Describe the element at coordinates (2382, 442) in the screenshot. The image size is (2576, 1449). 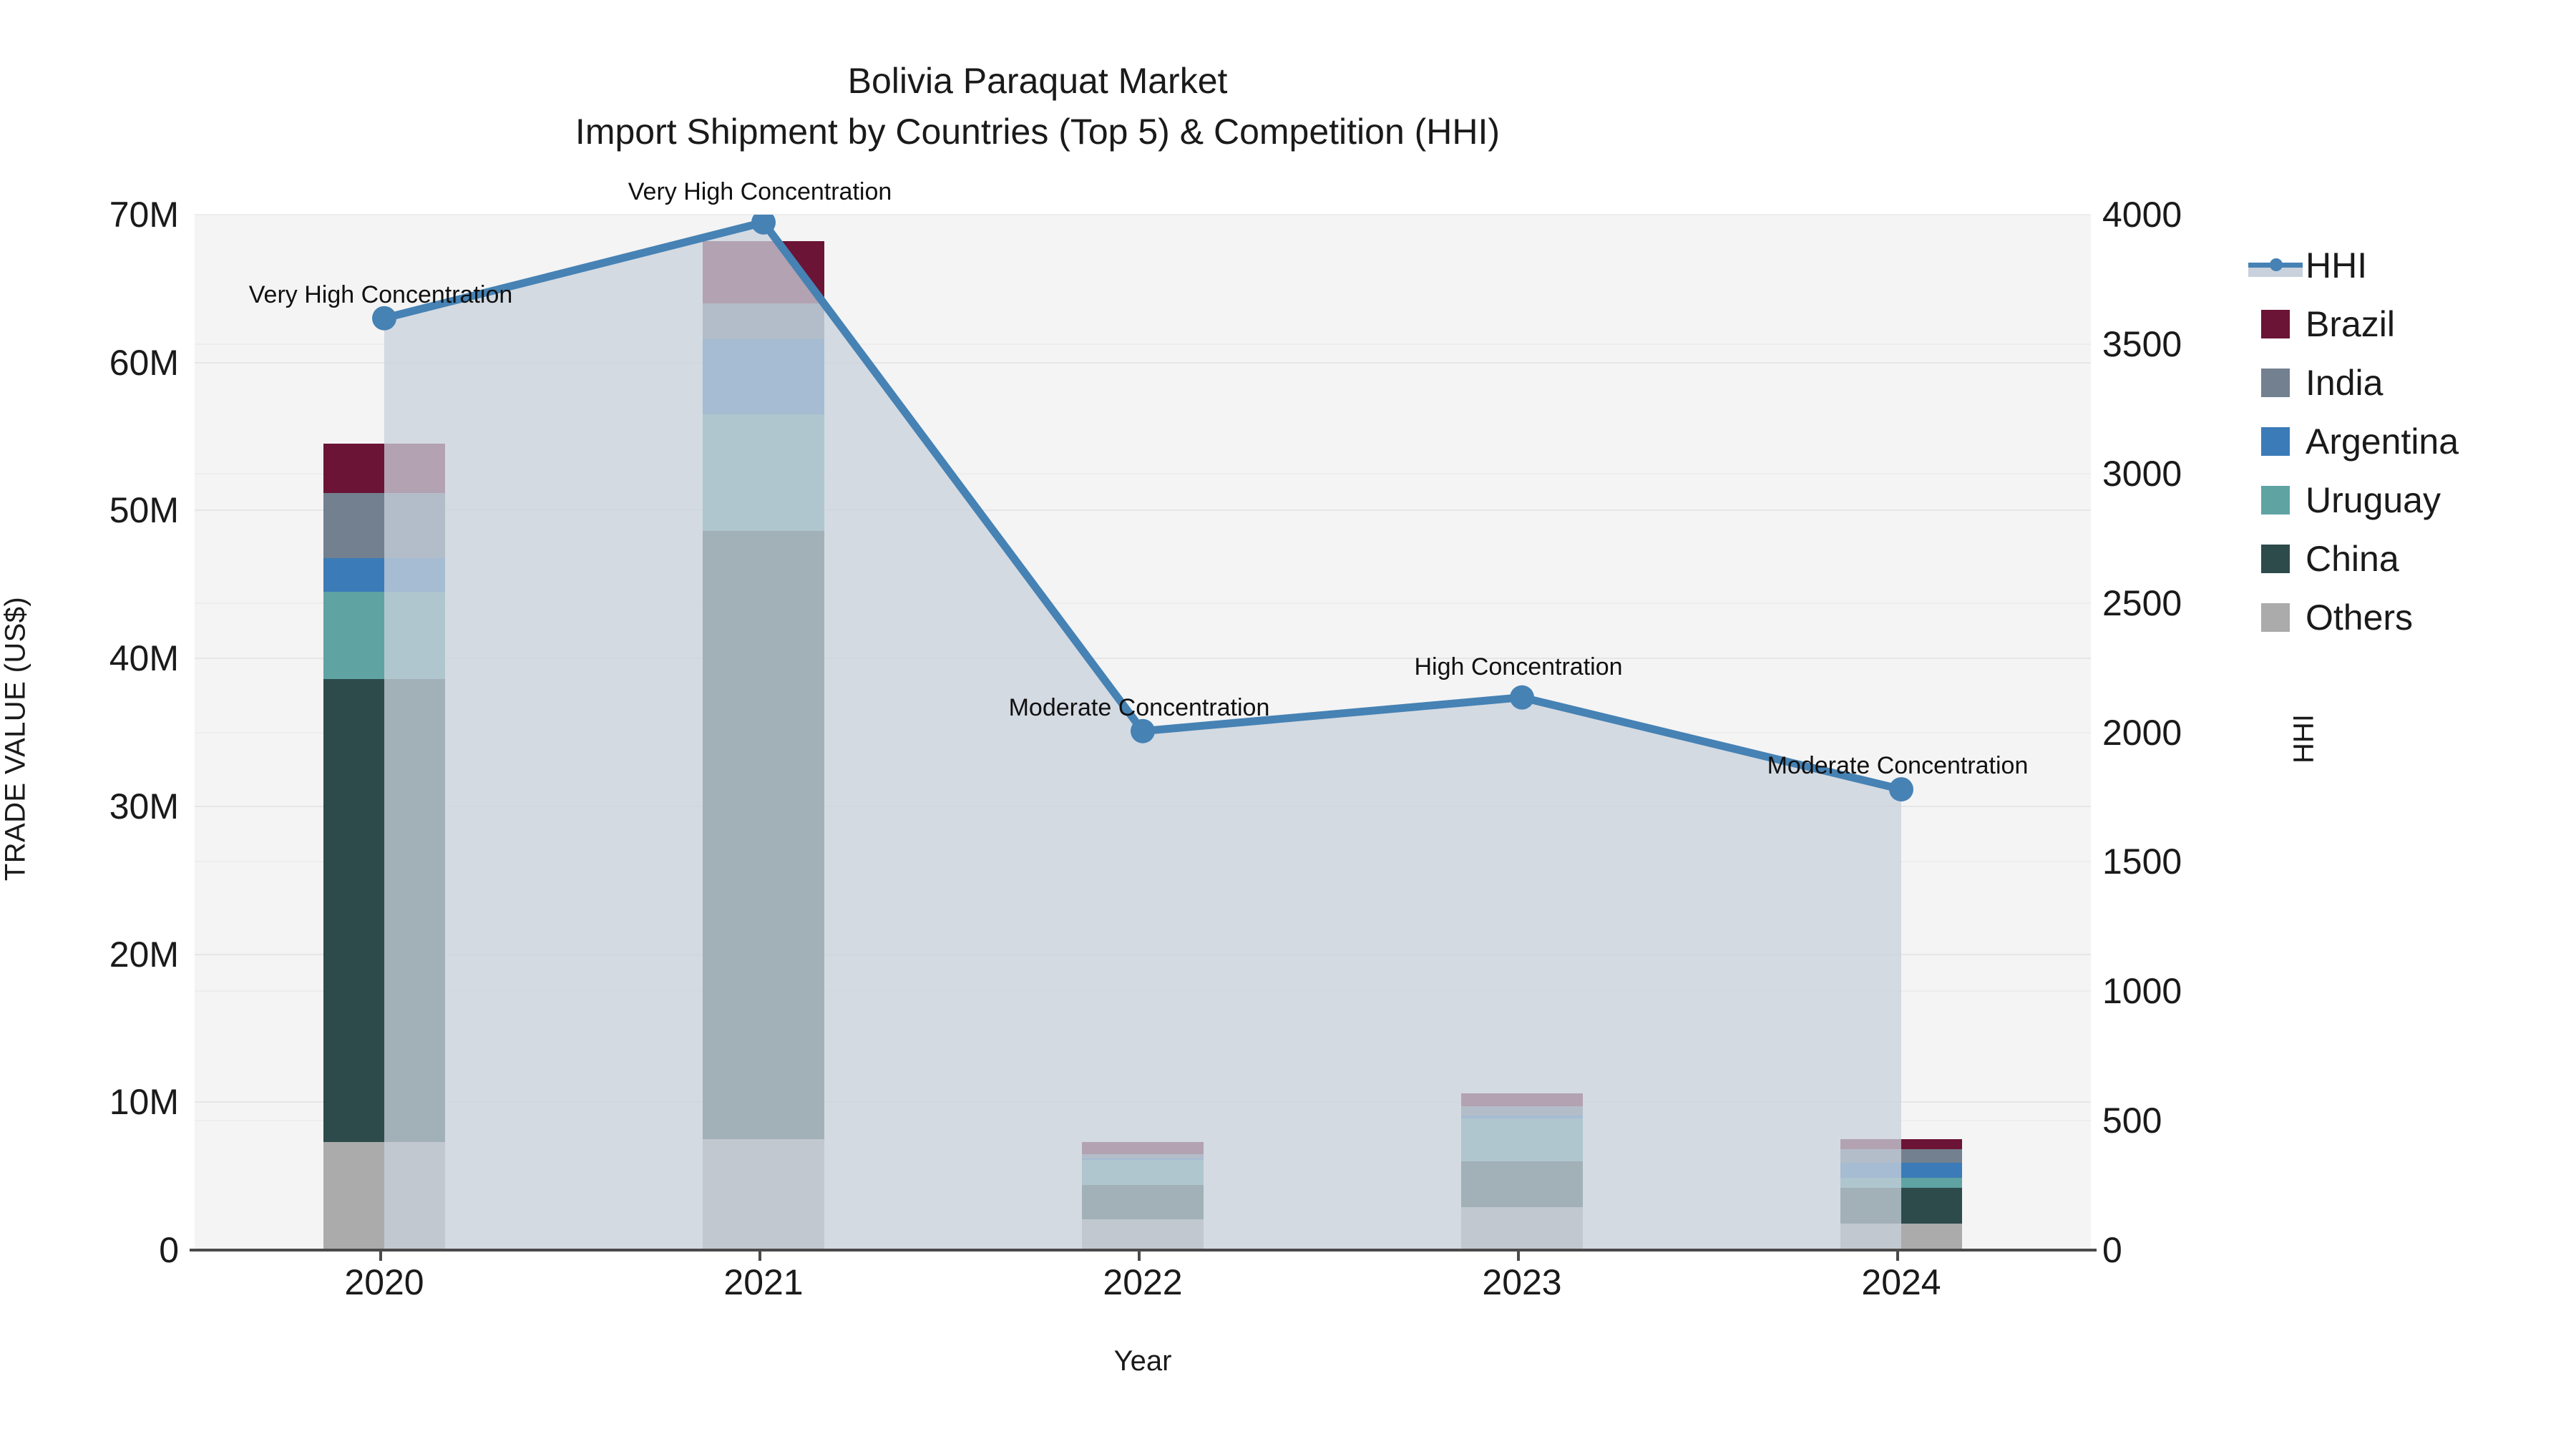
I see `legend-label-argentina: Argentina` at that location.